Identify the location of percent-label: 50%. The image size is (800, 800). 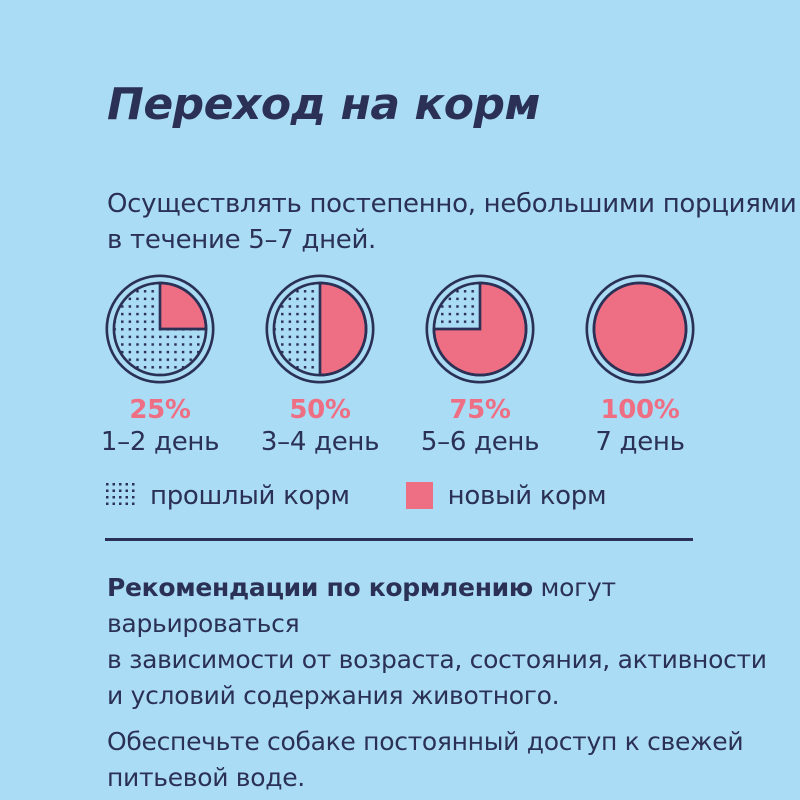
(320, 409).